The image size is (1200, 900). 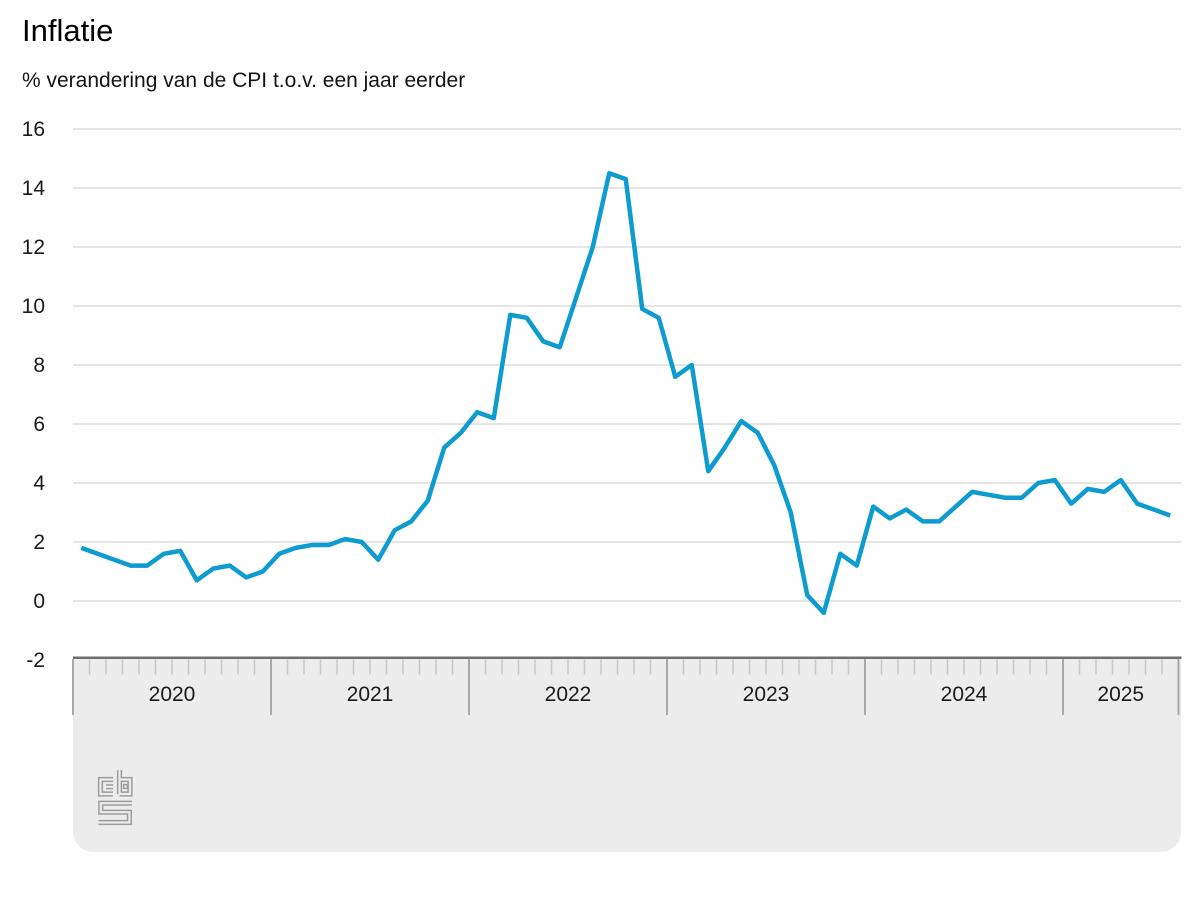 I want to click on y-axis-label: 14, so click(x=34, y=188).